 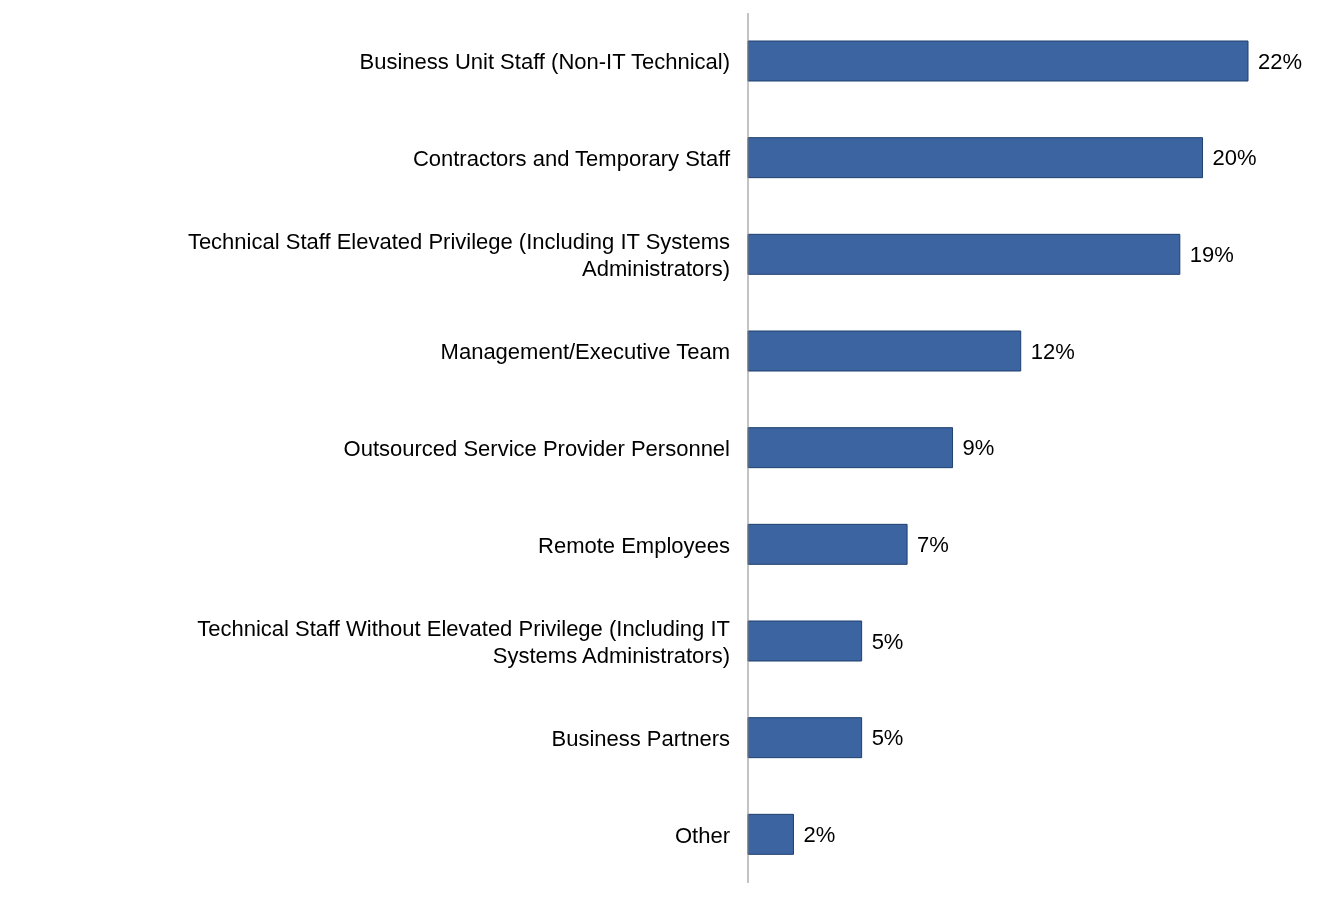 I want to click on y-tick-label: Business Unit Staff (Non-IT Technical), so click(x=544, y=61).